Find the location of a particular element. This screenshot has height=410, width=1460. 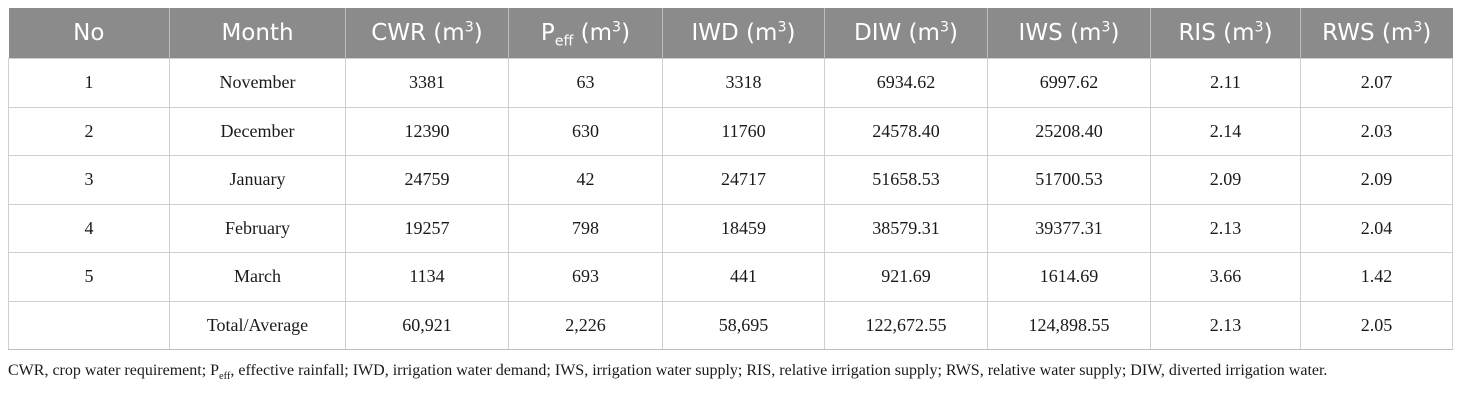

cell-peff: 42 is located at coordinates (585, 180).